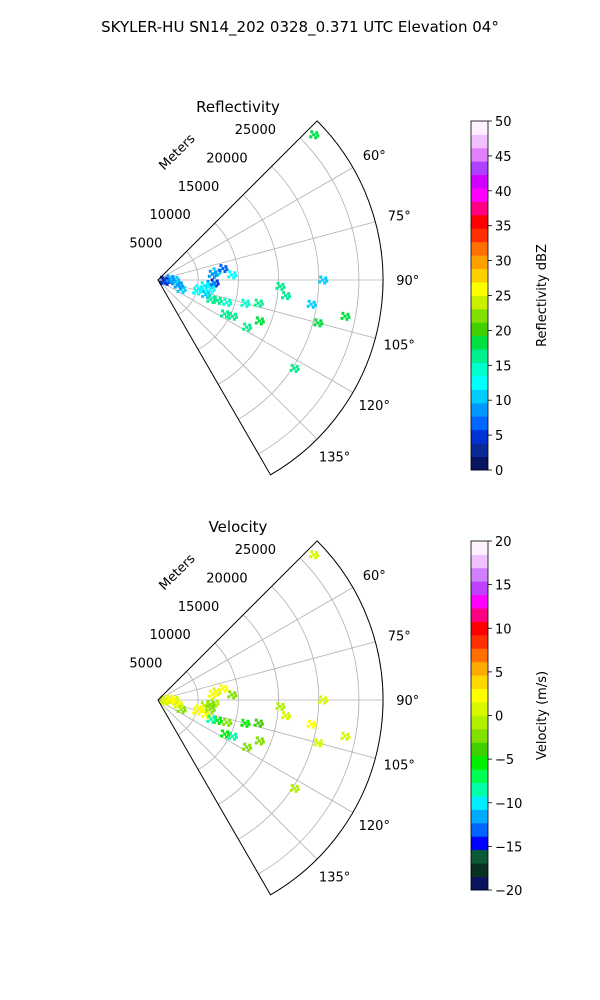 The width and height of the screenshot is (600, 1000). What do you see at coordinates (499, 673) in the screenshot?
I see `colorbar-tick-label: 5` at bounding box center [499, 673].